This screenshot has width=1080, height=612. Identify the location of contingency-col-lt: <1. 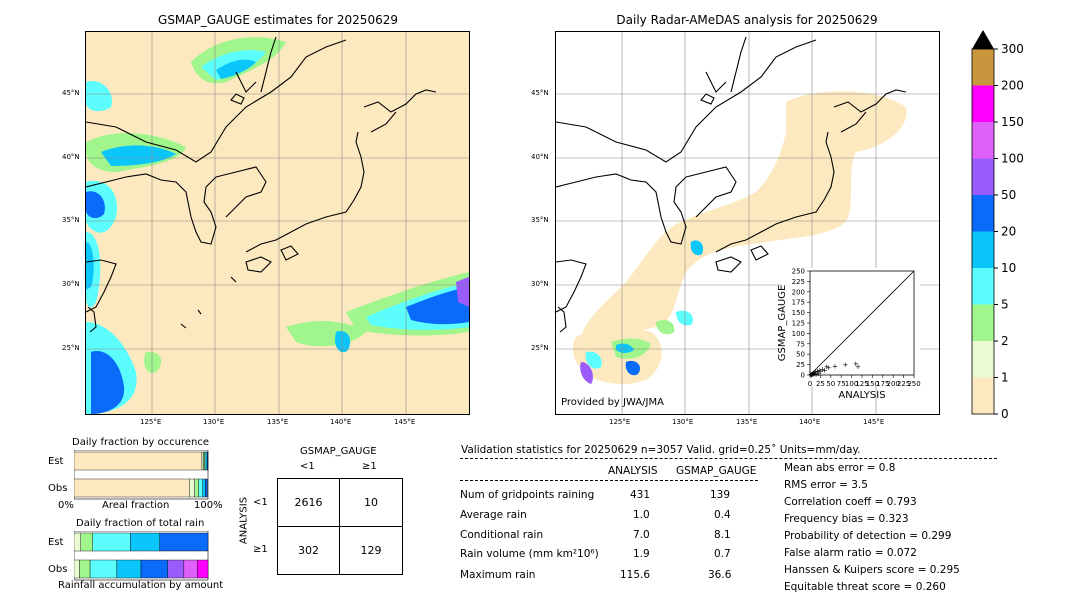
(307, 466).